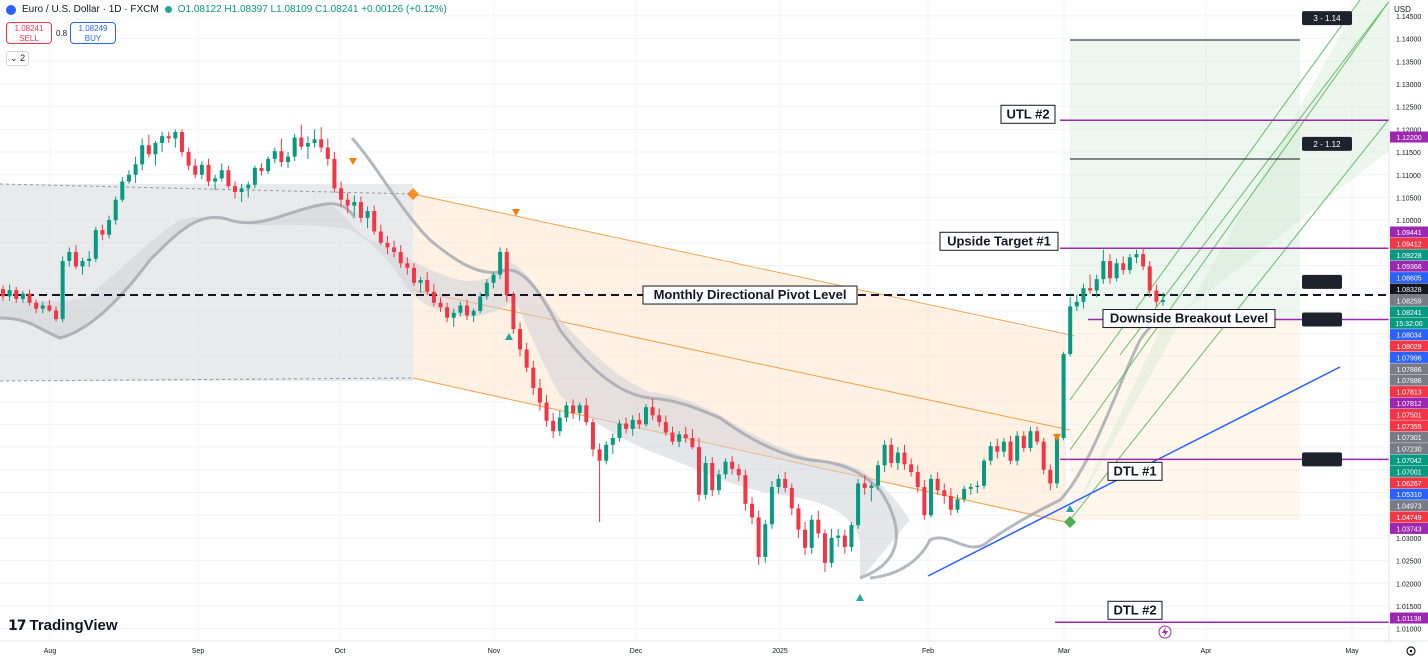 The width and height of the screenshot is (1428, 666). Describe the element at coordinates (1134, 470) in the screenshot. I see `level-label: DTL #1` at that location.